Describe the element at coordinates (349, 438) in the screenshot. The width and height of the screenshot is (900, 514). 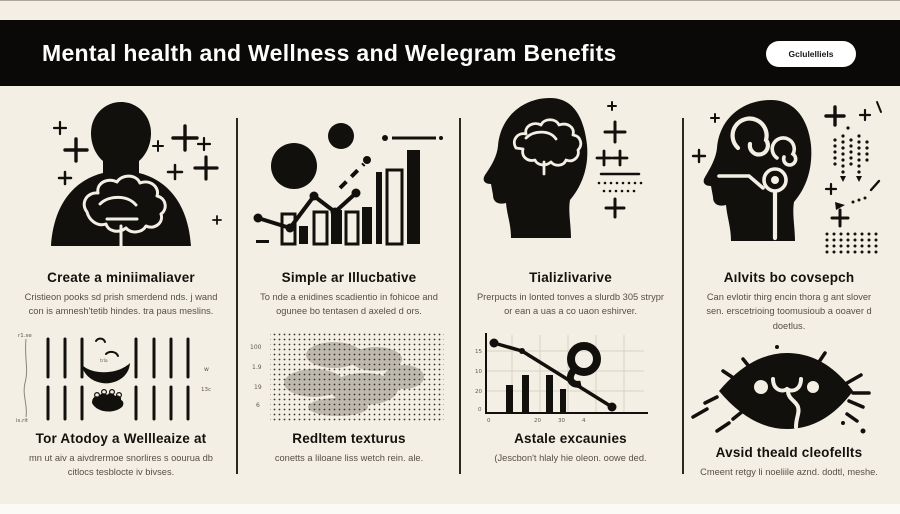
I see `section-heading: Redltem texturus` at that location.